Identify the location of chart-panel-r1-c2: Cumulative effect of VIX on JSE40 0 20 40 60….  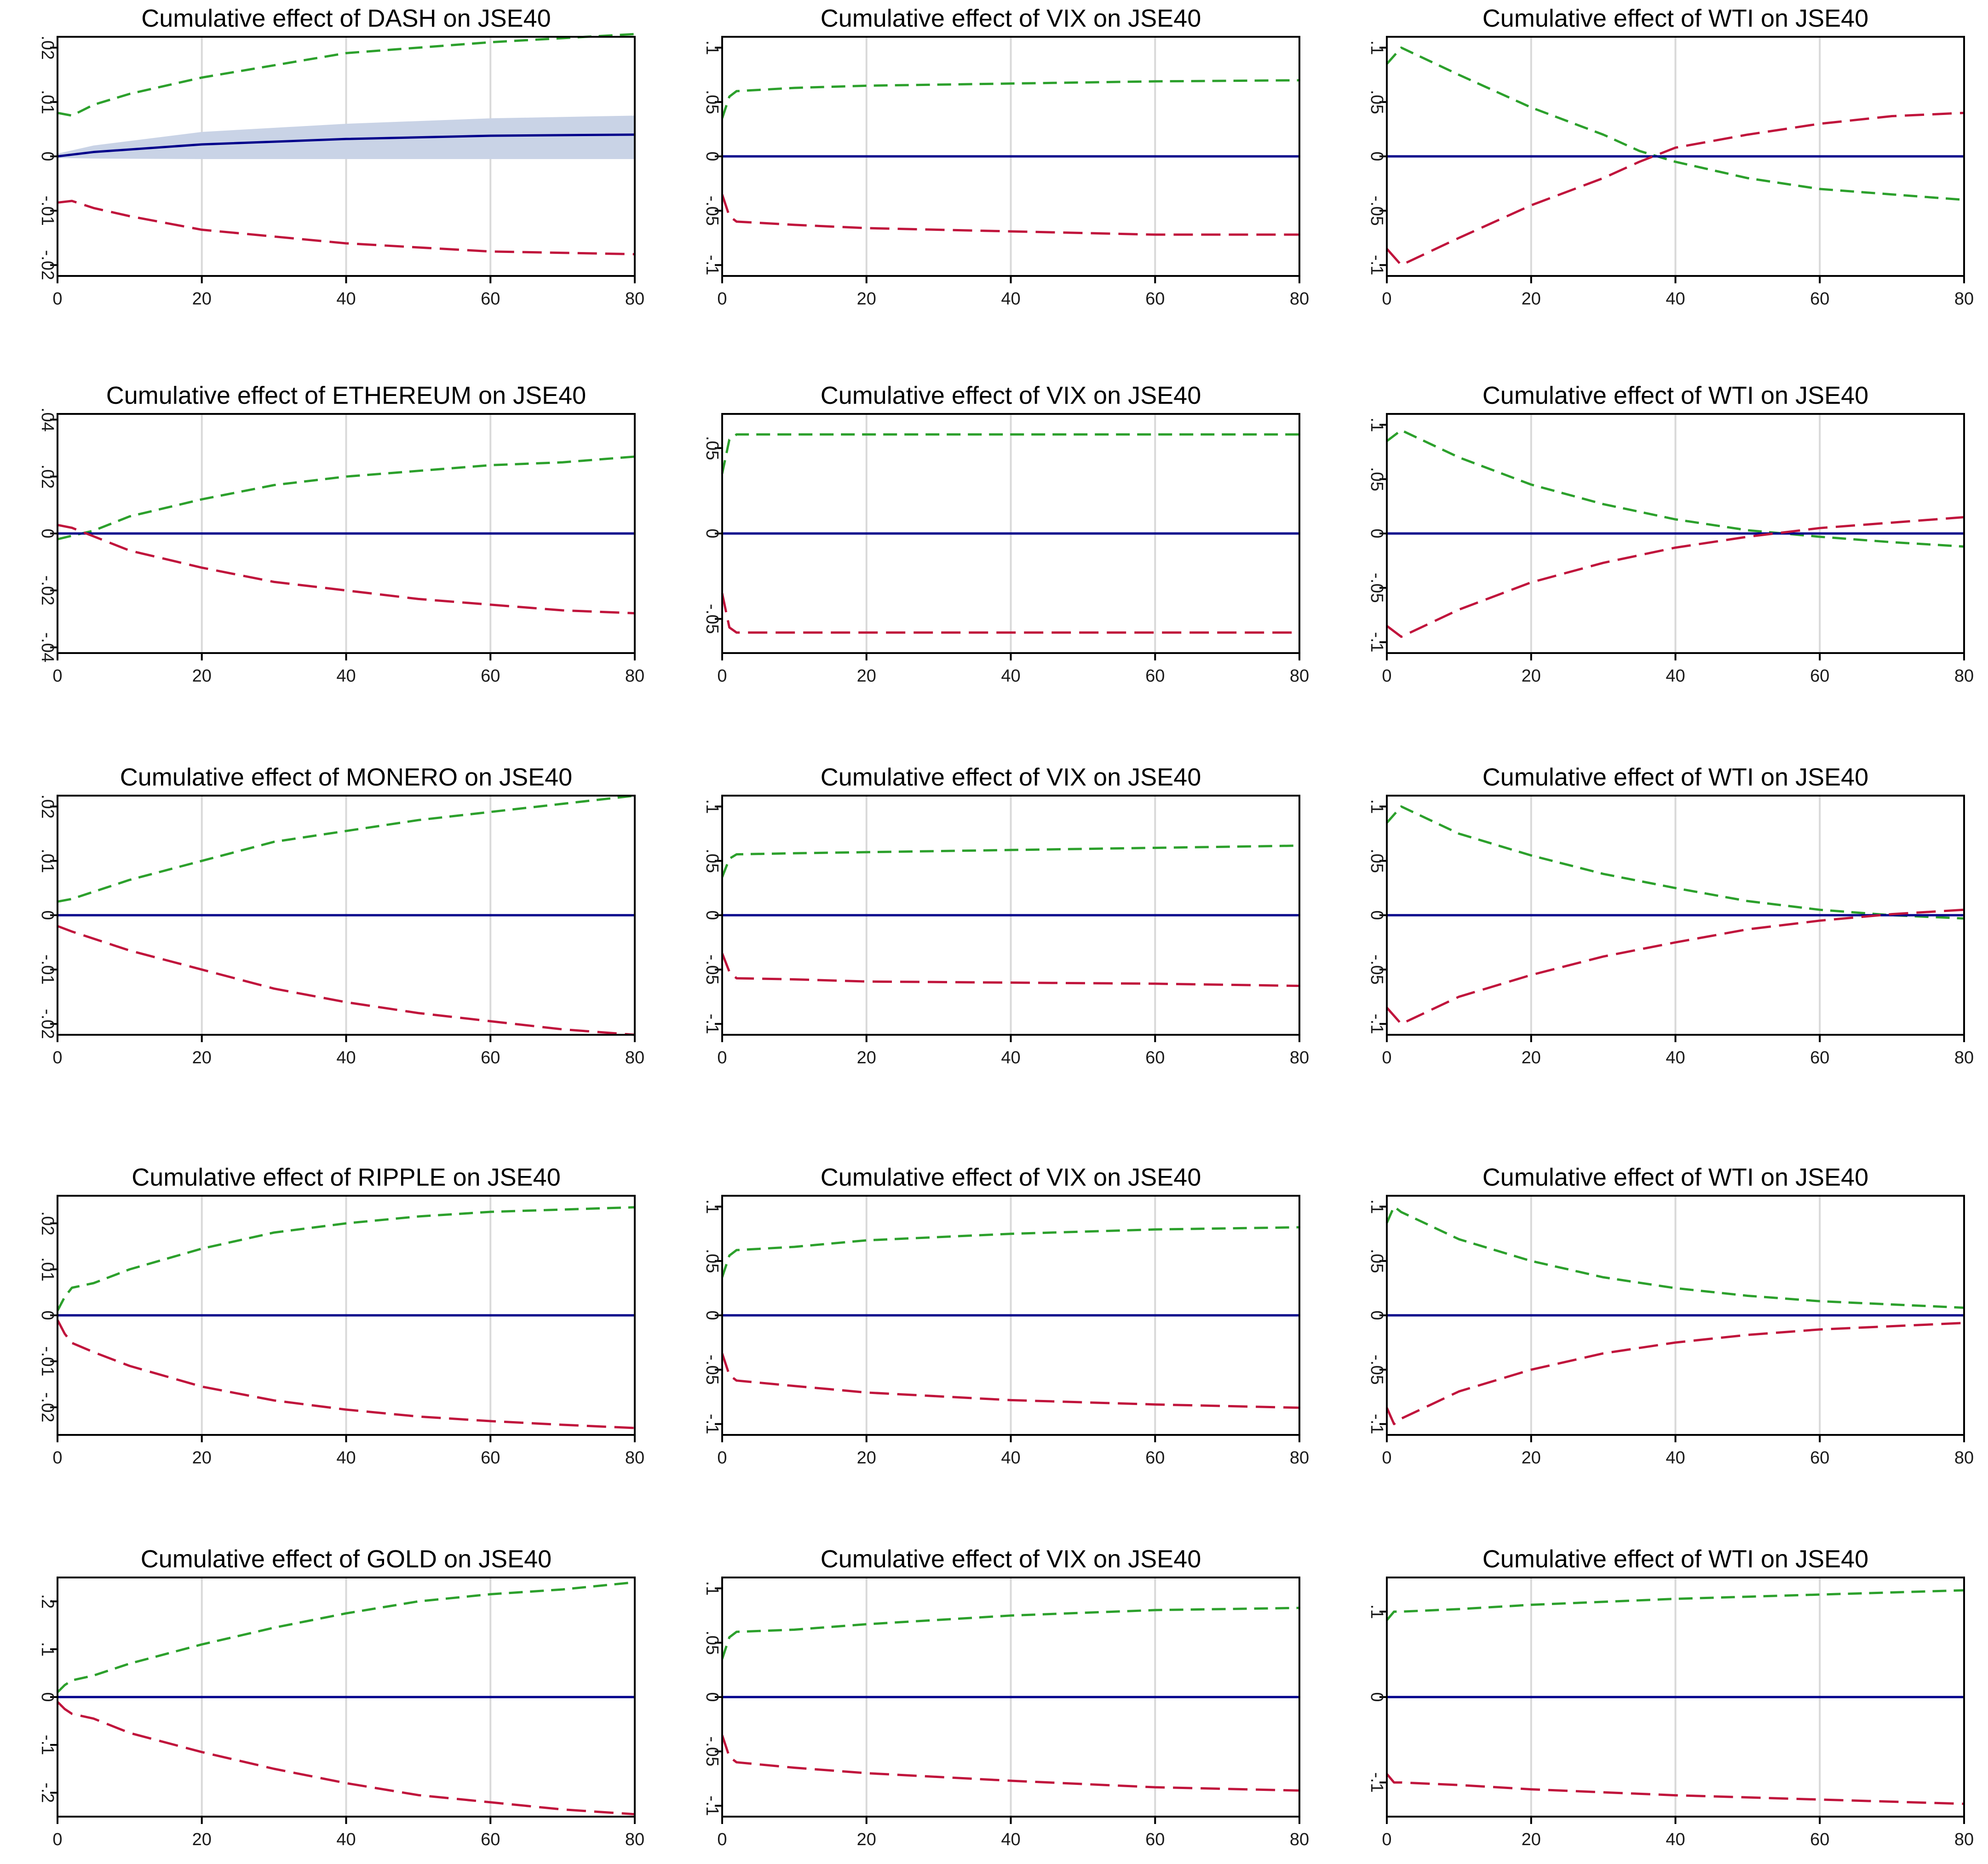
(993, 161).